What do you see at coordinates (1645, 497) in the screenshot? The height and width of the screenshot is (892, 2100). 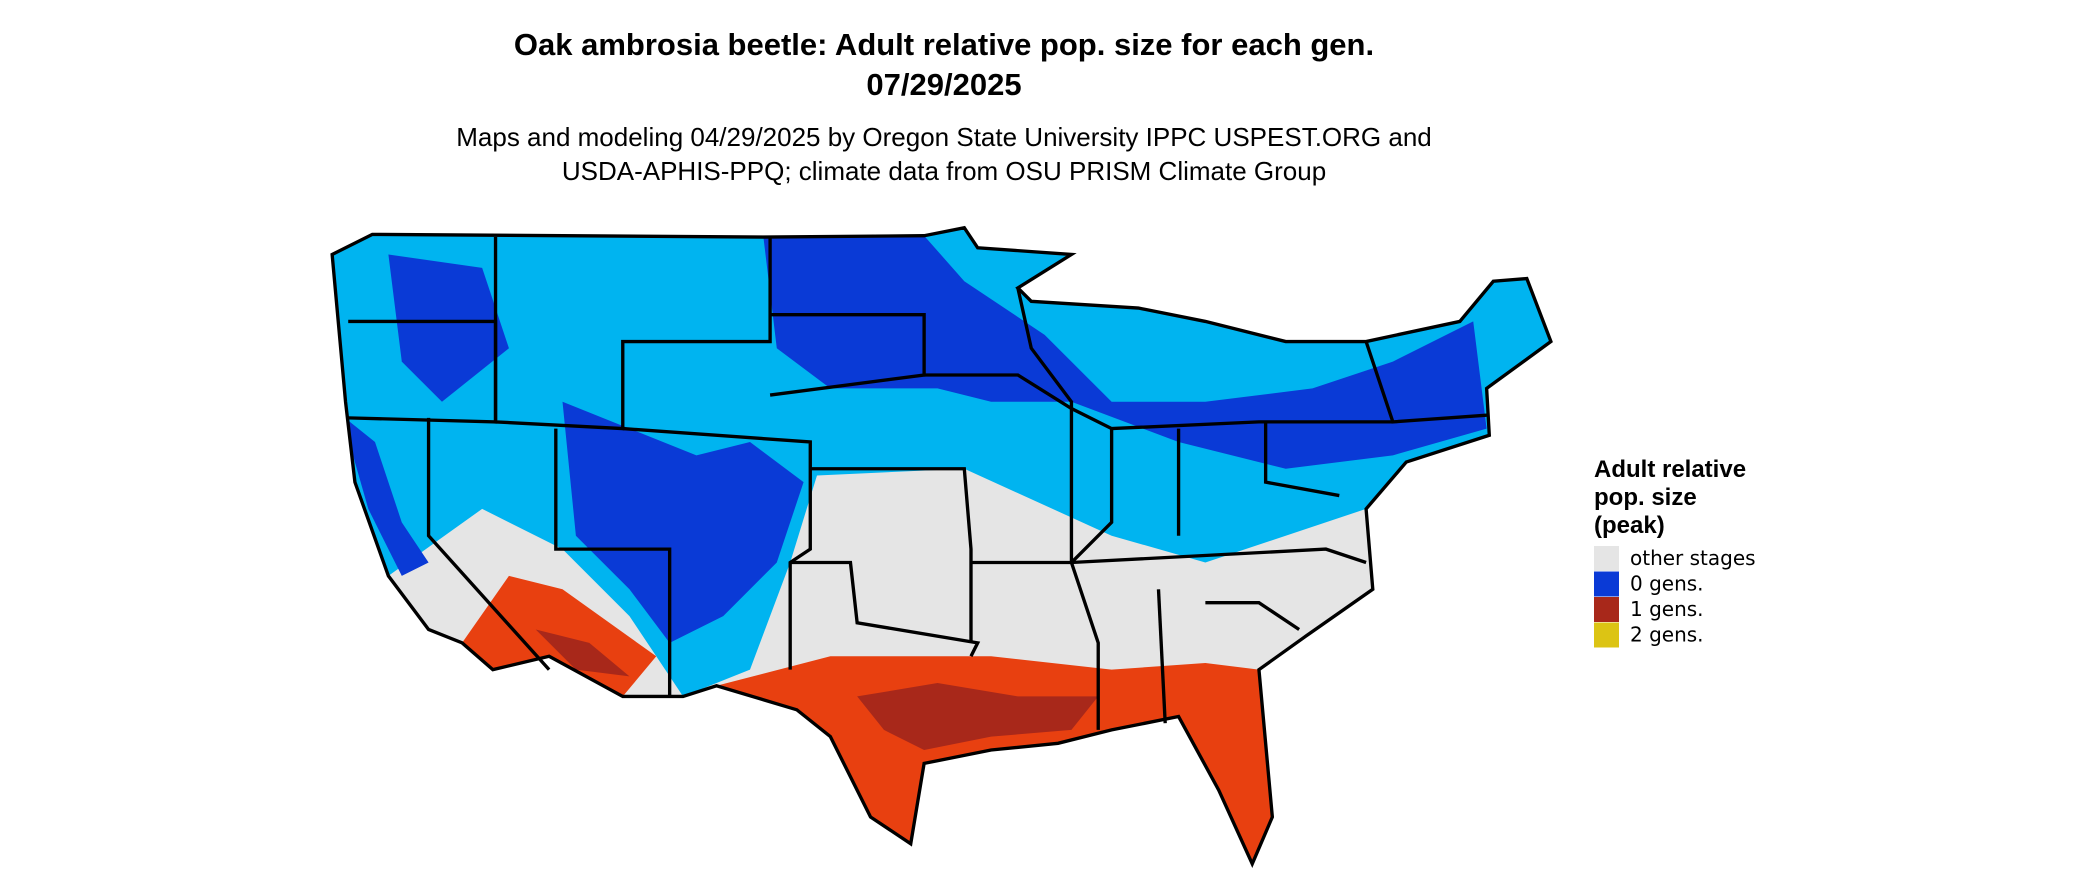 I see `legend-title: pop. size` at bounding box center [1645, 497].